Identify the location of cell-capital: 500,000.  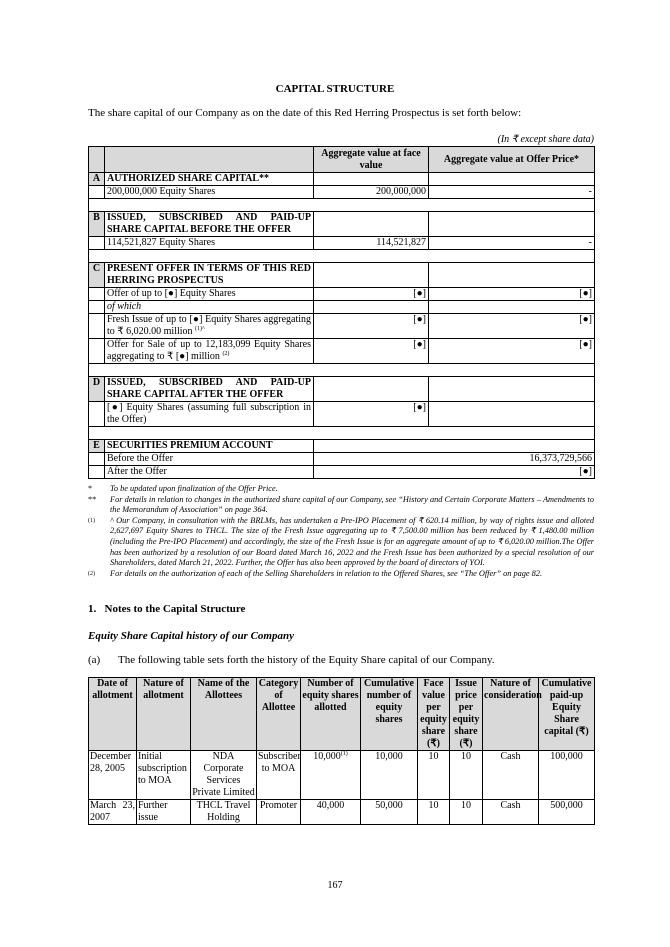
(566, 812).